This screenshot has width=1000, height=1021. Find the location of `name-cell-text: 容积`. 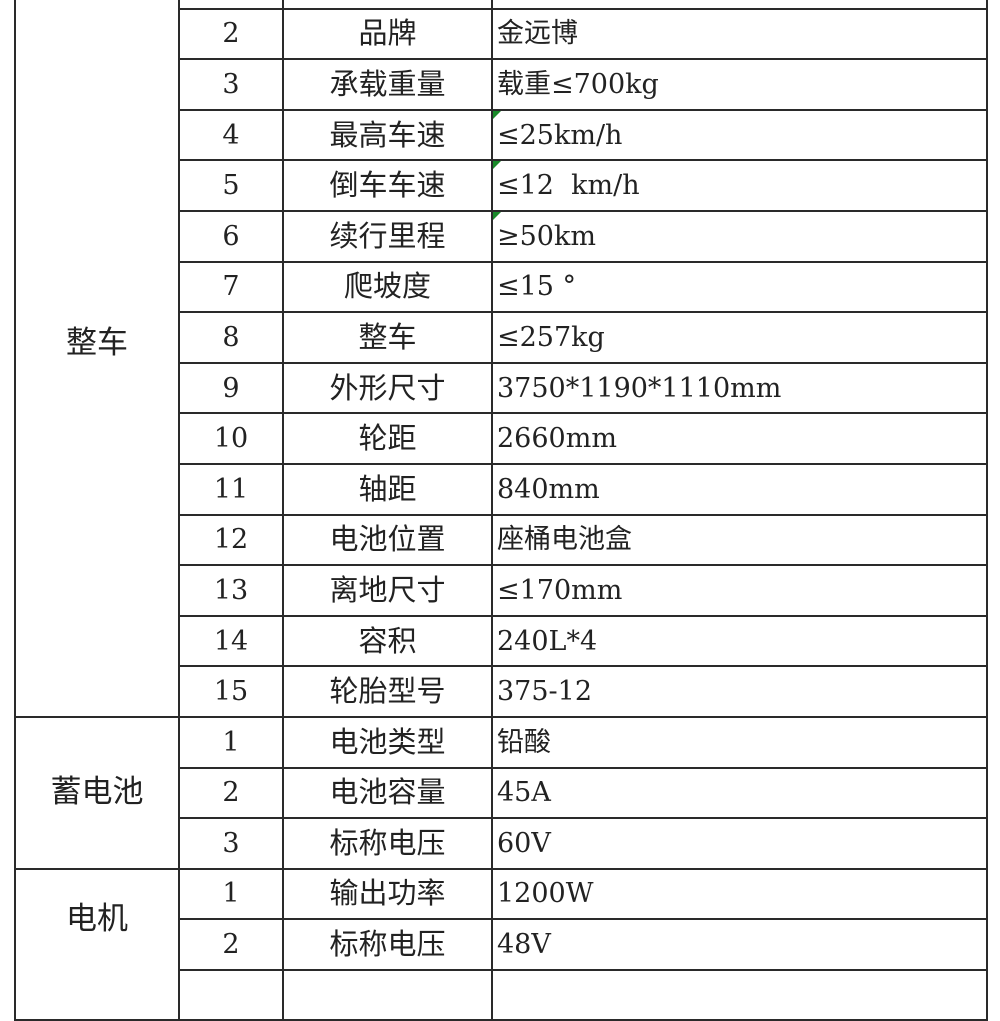

name-cell-text: 容积 is located at coordinates (387, 640).